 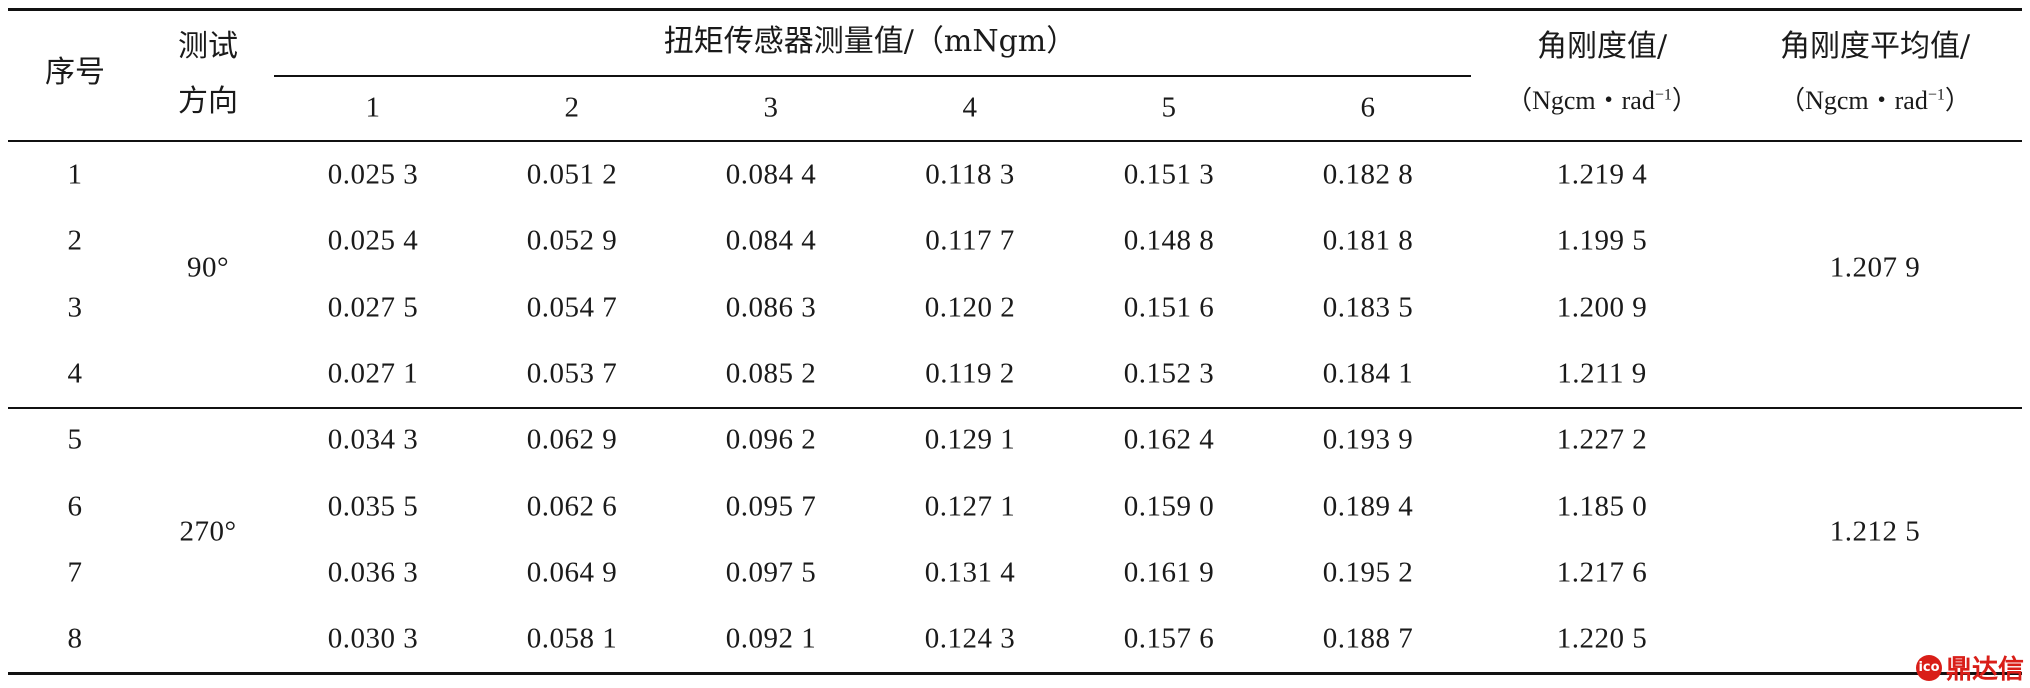 What do you see at coordinates (373, 107) in the screenshot?
I see `header-torque-col-1: 1` at bounding box center [373, 107].